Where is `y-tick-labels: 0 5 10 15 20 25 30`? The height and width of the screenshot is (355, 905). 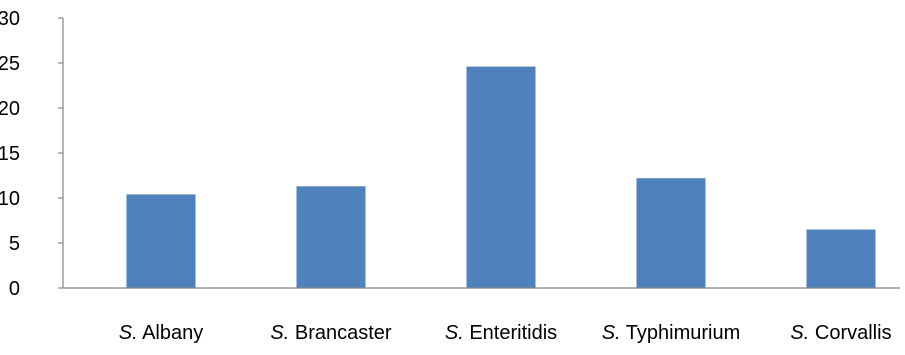 y-tick-labels: 0 5 10 15 20 25 30 is located at coordinates (31, 154).